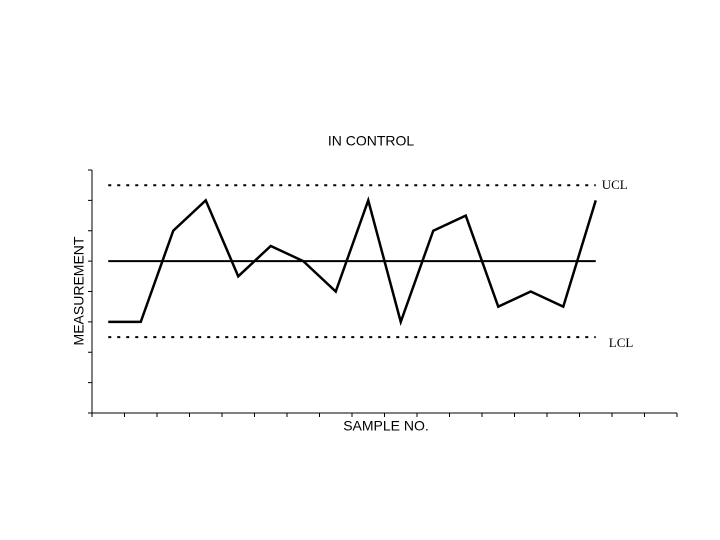 This screenshot has width=720, height=540. I want to click on ucl-label: UCL, so click(615, 184).